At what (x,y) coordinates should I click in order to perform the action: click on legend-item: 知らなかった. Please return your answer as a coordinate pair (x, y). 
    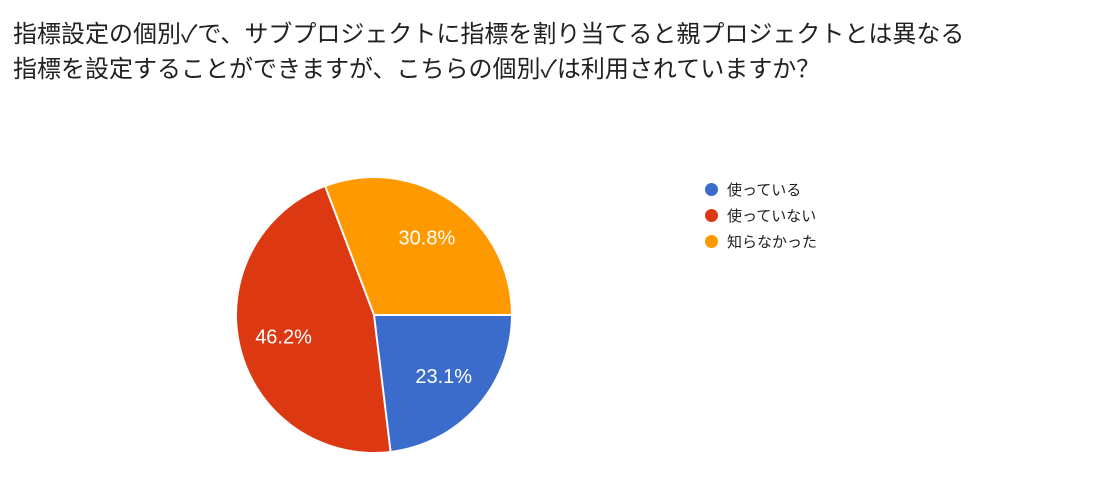
    Looking at the image, I should click on (761, 241).